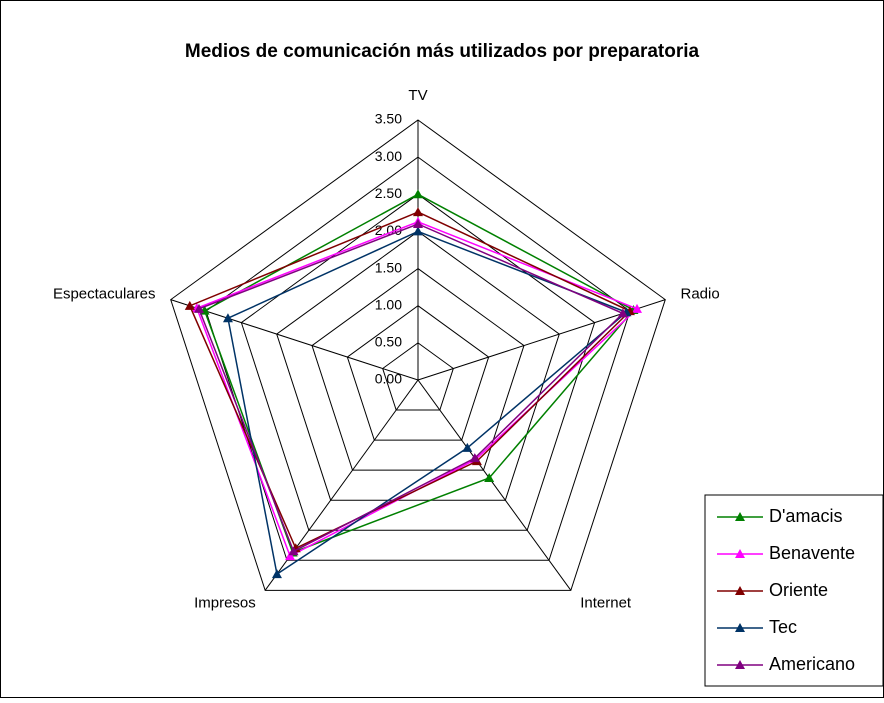 This screenshot has width=884, height=703. I want to click on r-tick-label: 1.00, so click(388, 304).